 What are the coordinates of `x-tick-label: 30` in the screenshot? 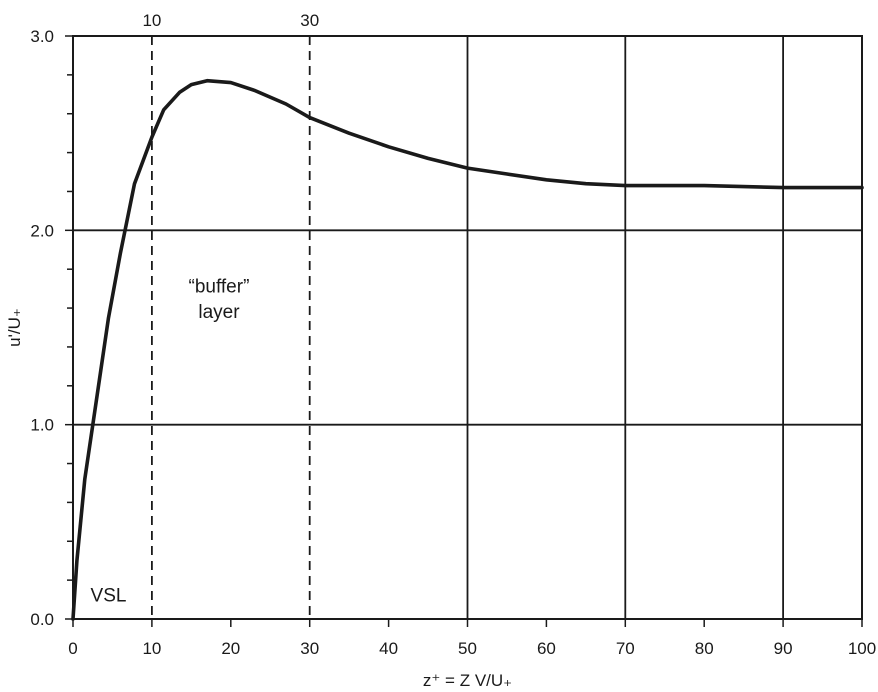 It's located at (309, 648).